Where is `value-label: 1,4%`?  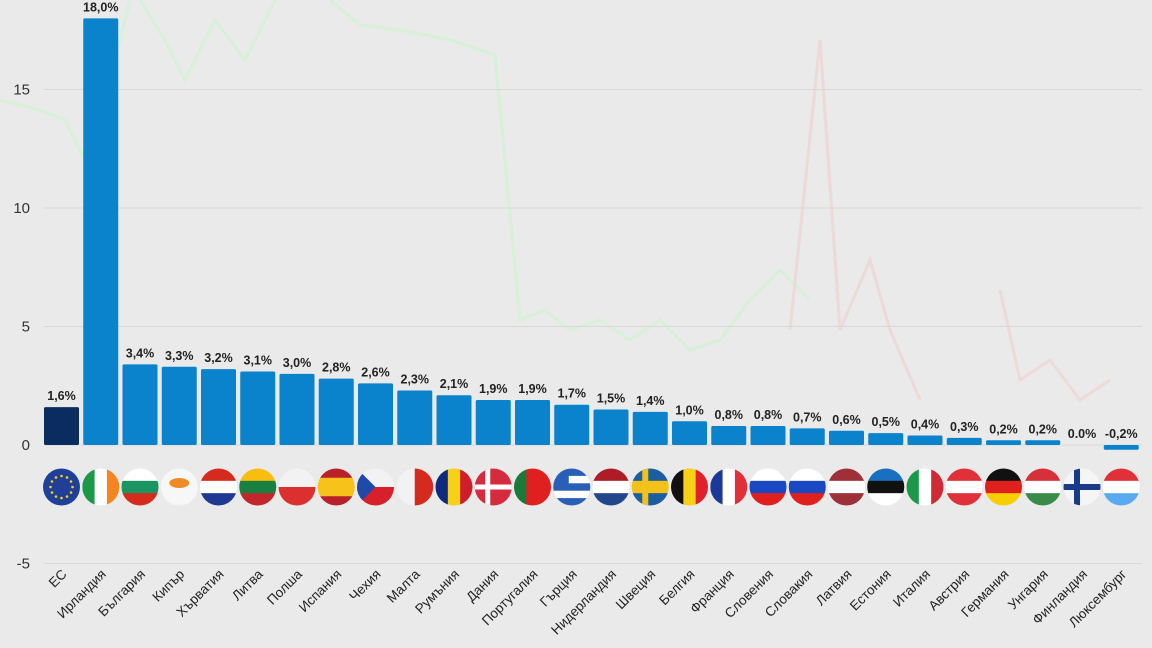
value-label: 1,4% is located at coordinates (650, 401).